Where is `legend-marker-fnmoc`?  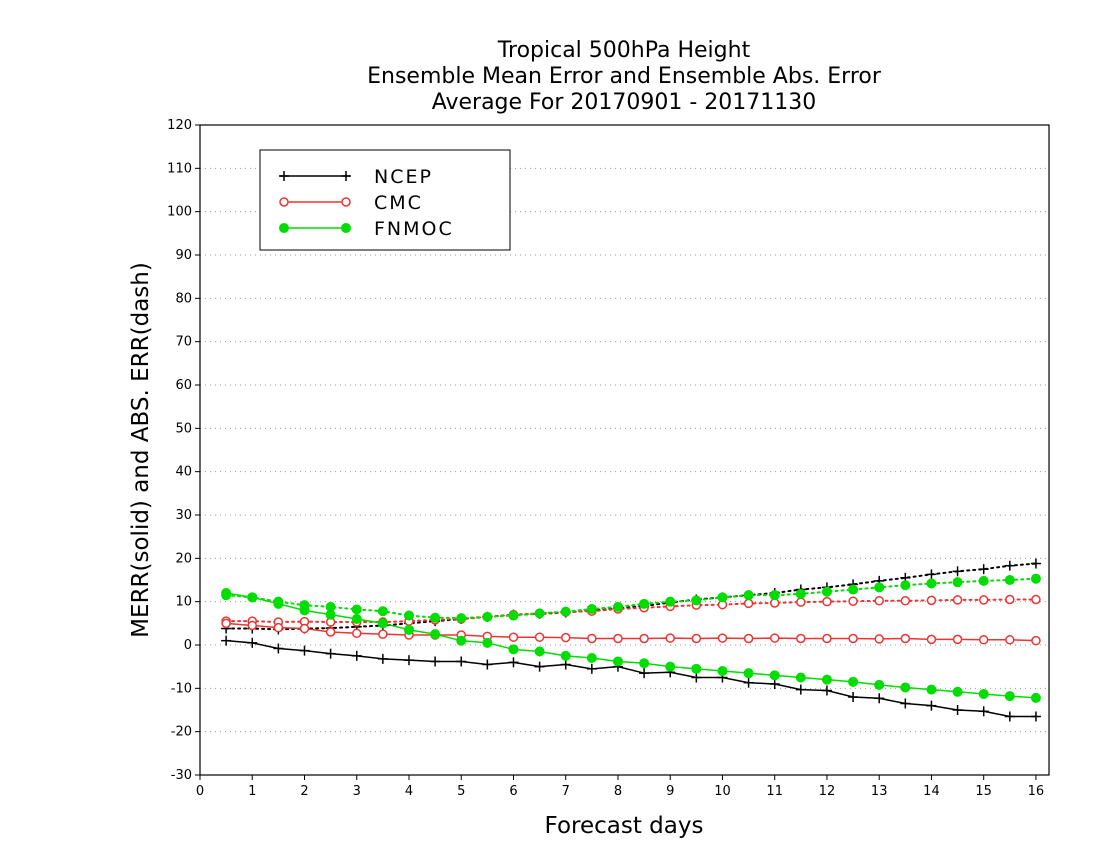
legend-marker-fnmoc is located at coordinates (284, 228).